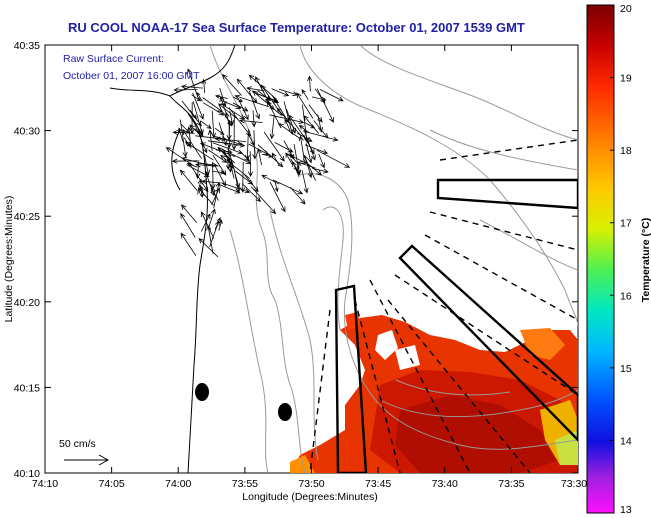 The width and height of the screenshot is (651, 518). Describe the element at coordinates (626, 510) in the screenshot. I see `colorbar-tick-label: 13` at that location.